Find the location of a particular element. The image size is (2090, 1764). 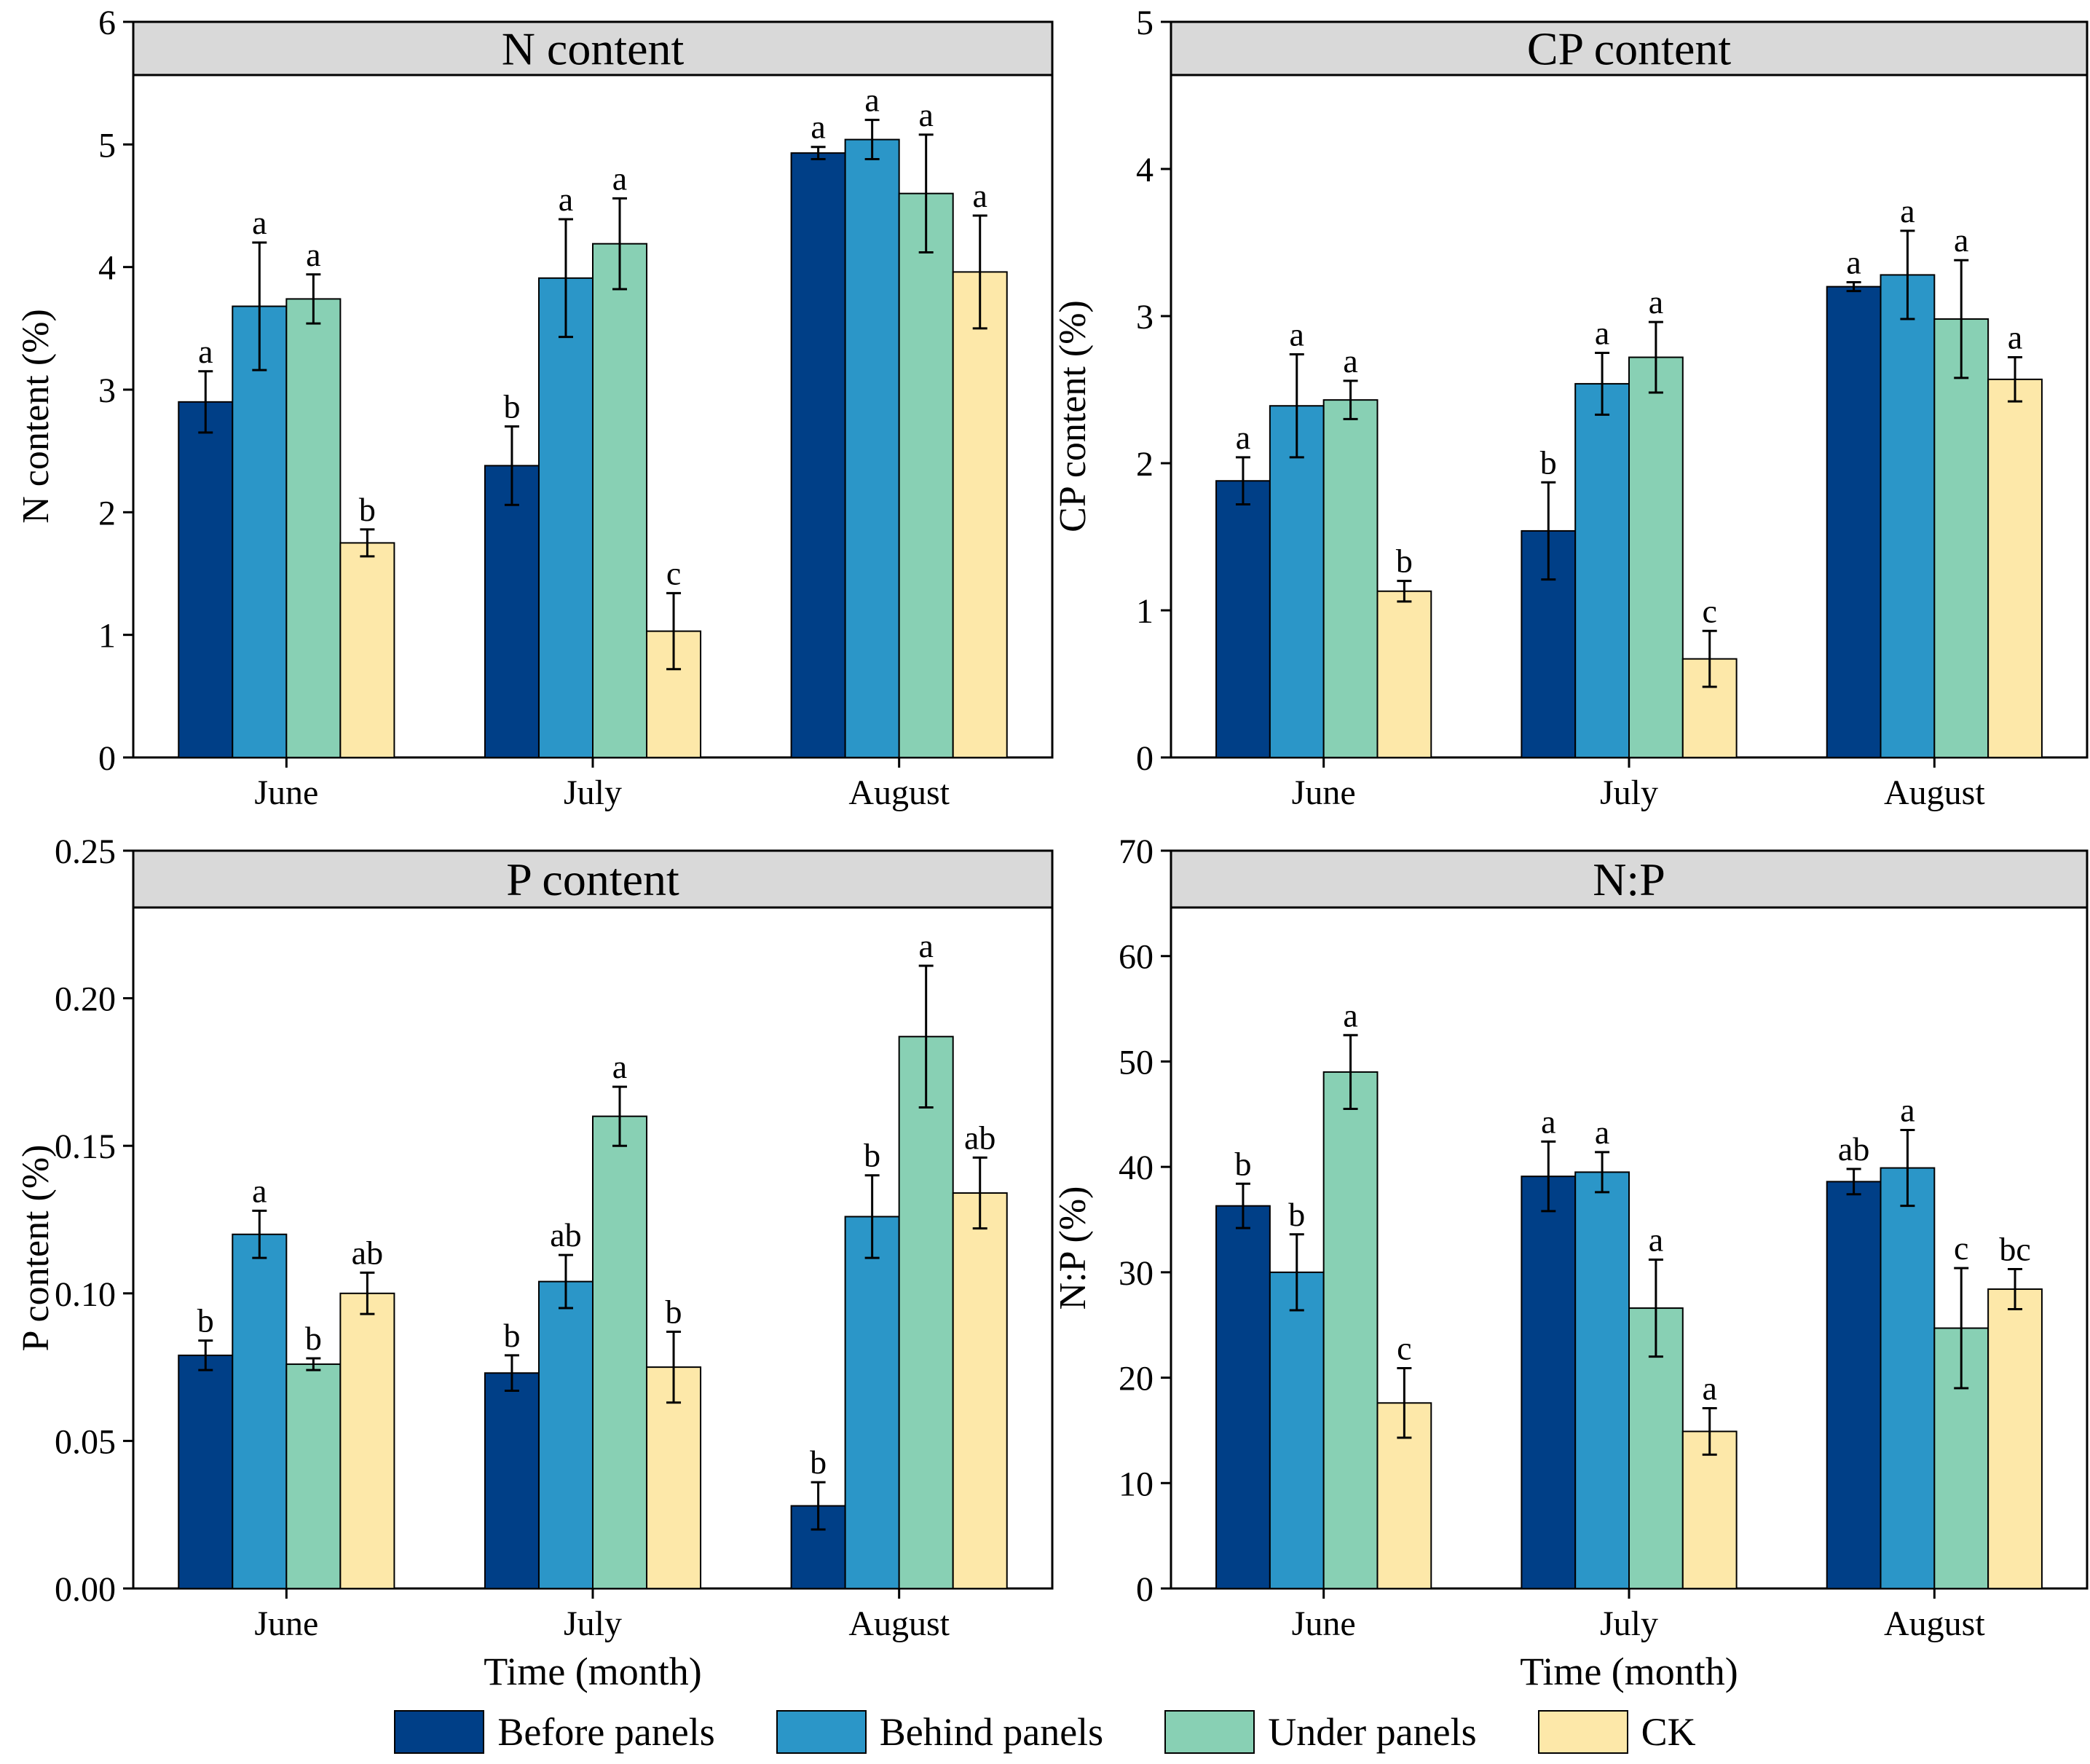

bar-before-panels-august is located at coordinates (1854, 1385).